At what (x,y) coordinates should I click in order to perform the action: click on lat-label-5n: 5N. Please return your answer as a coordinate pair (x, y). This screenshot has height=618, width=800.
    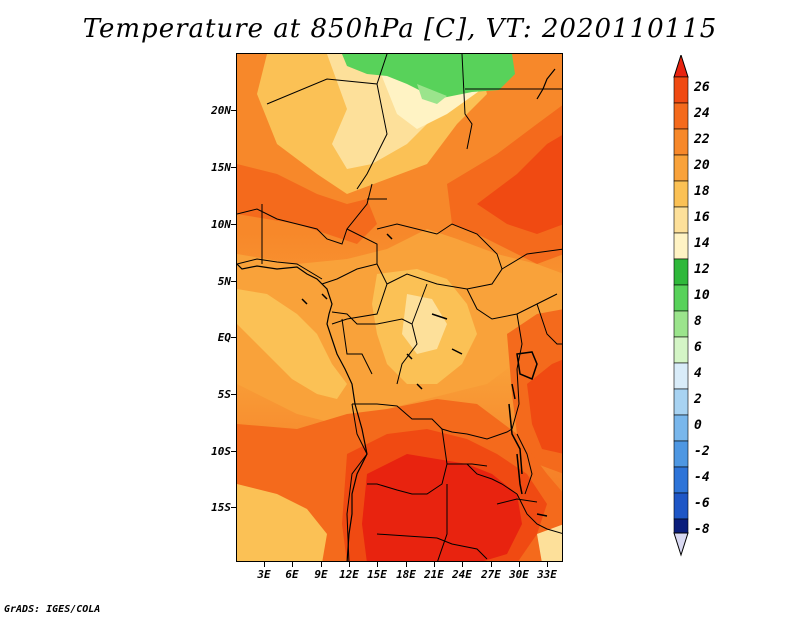
    Looking at the image, I should click on (224, 281).